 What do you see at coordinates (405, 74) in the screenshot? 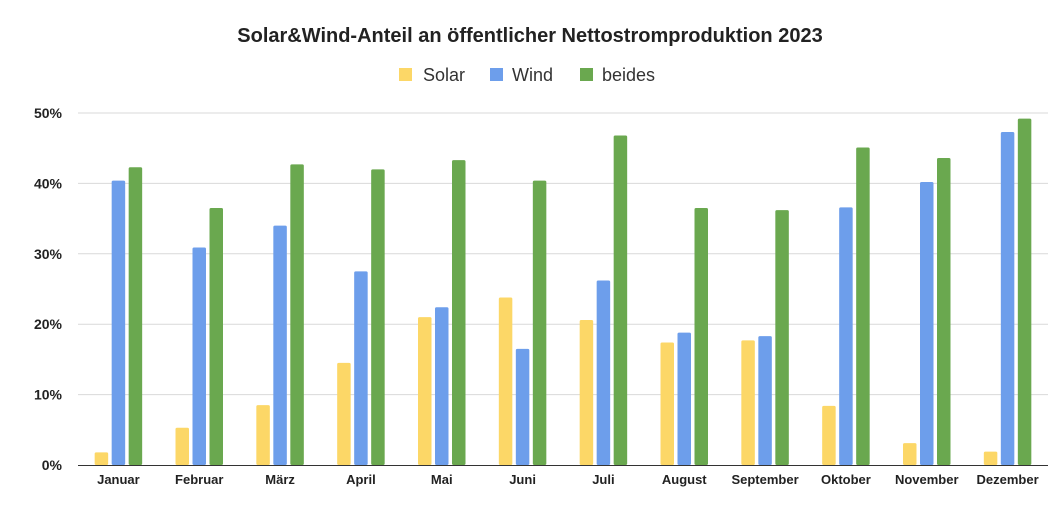
I see `legend-swatch-solar` at bounding box center [405, 74].